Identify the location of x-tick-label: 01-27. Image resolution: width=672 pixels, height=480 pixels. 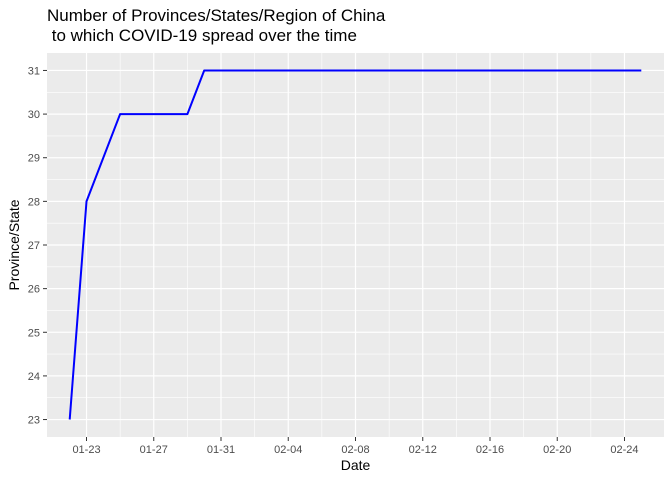
(154, 450).